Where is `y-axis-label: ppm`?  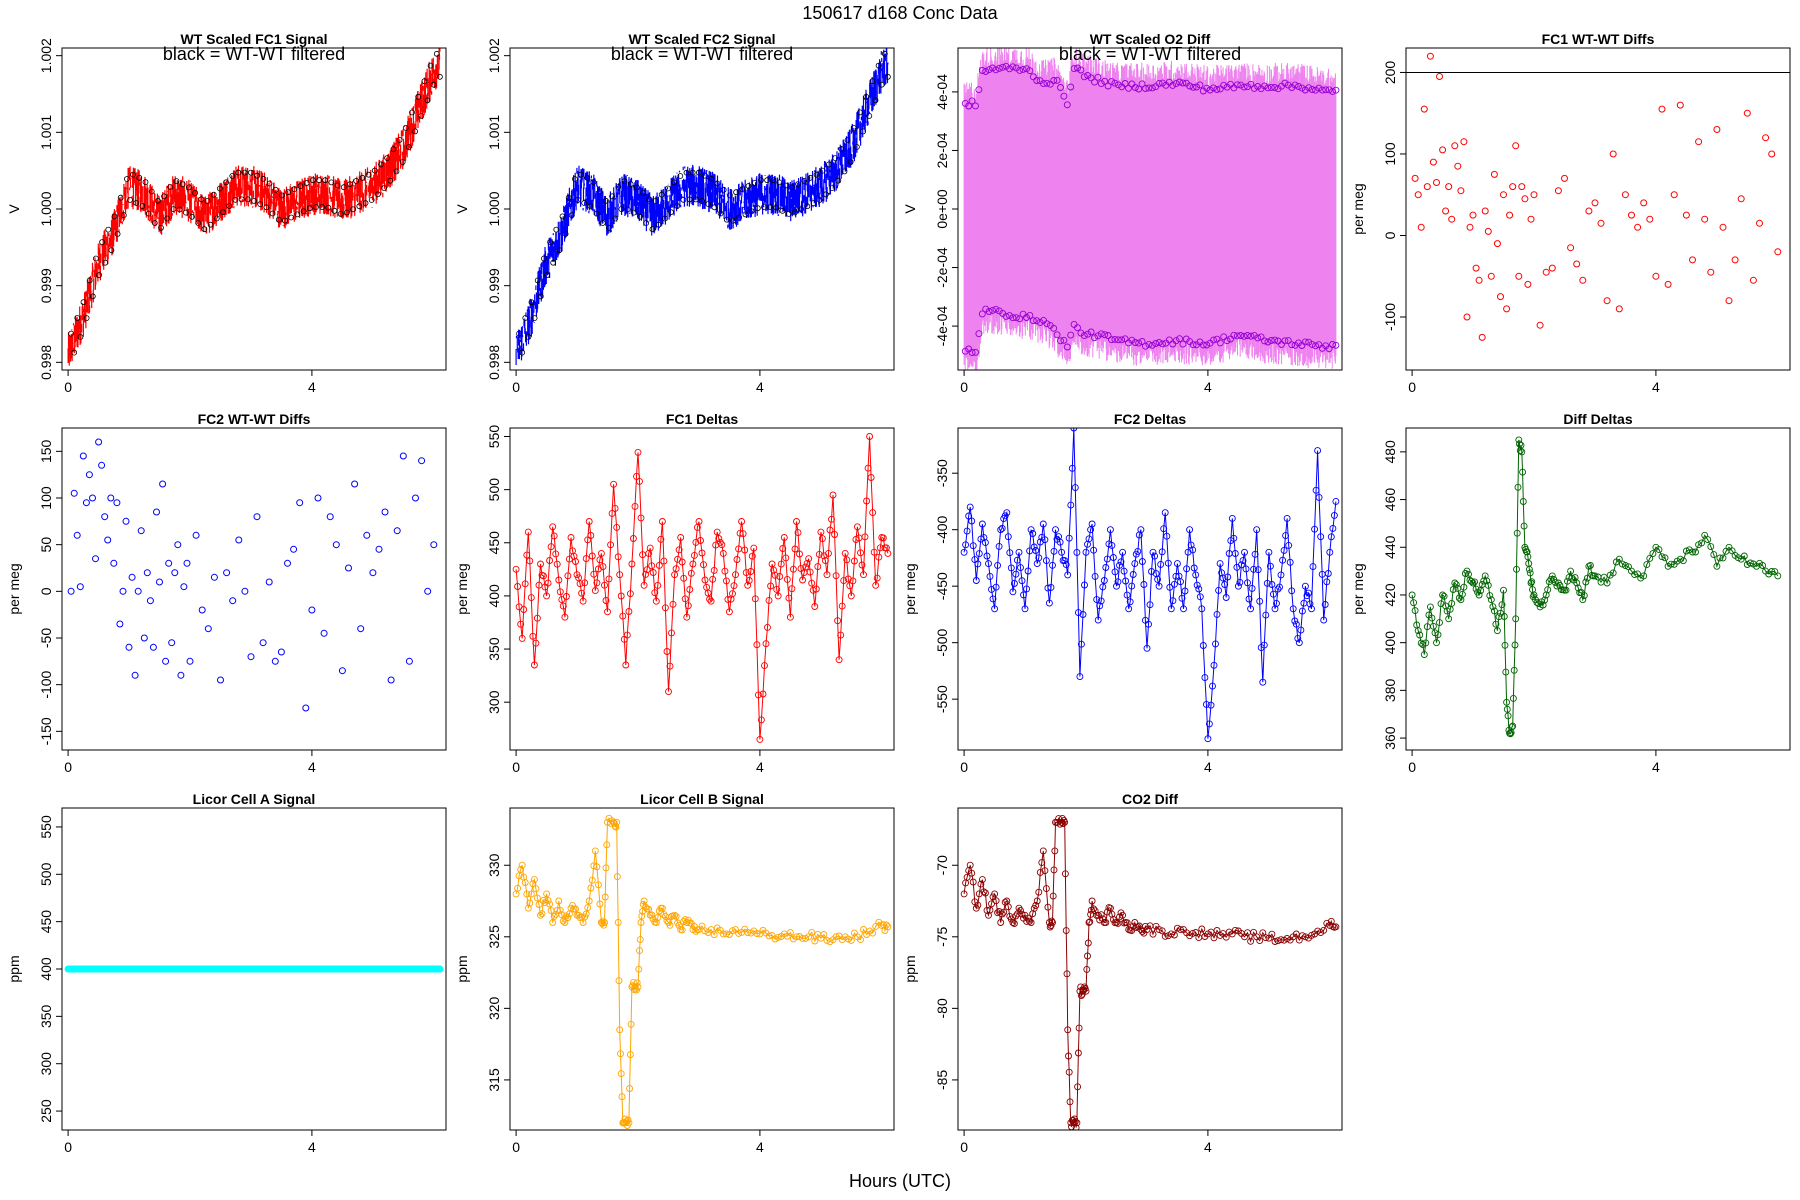
y-axis-label: ppm is located at coordinates (910, 968).